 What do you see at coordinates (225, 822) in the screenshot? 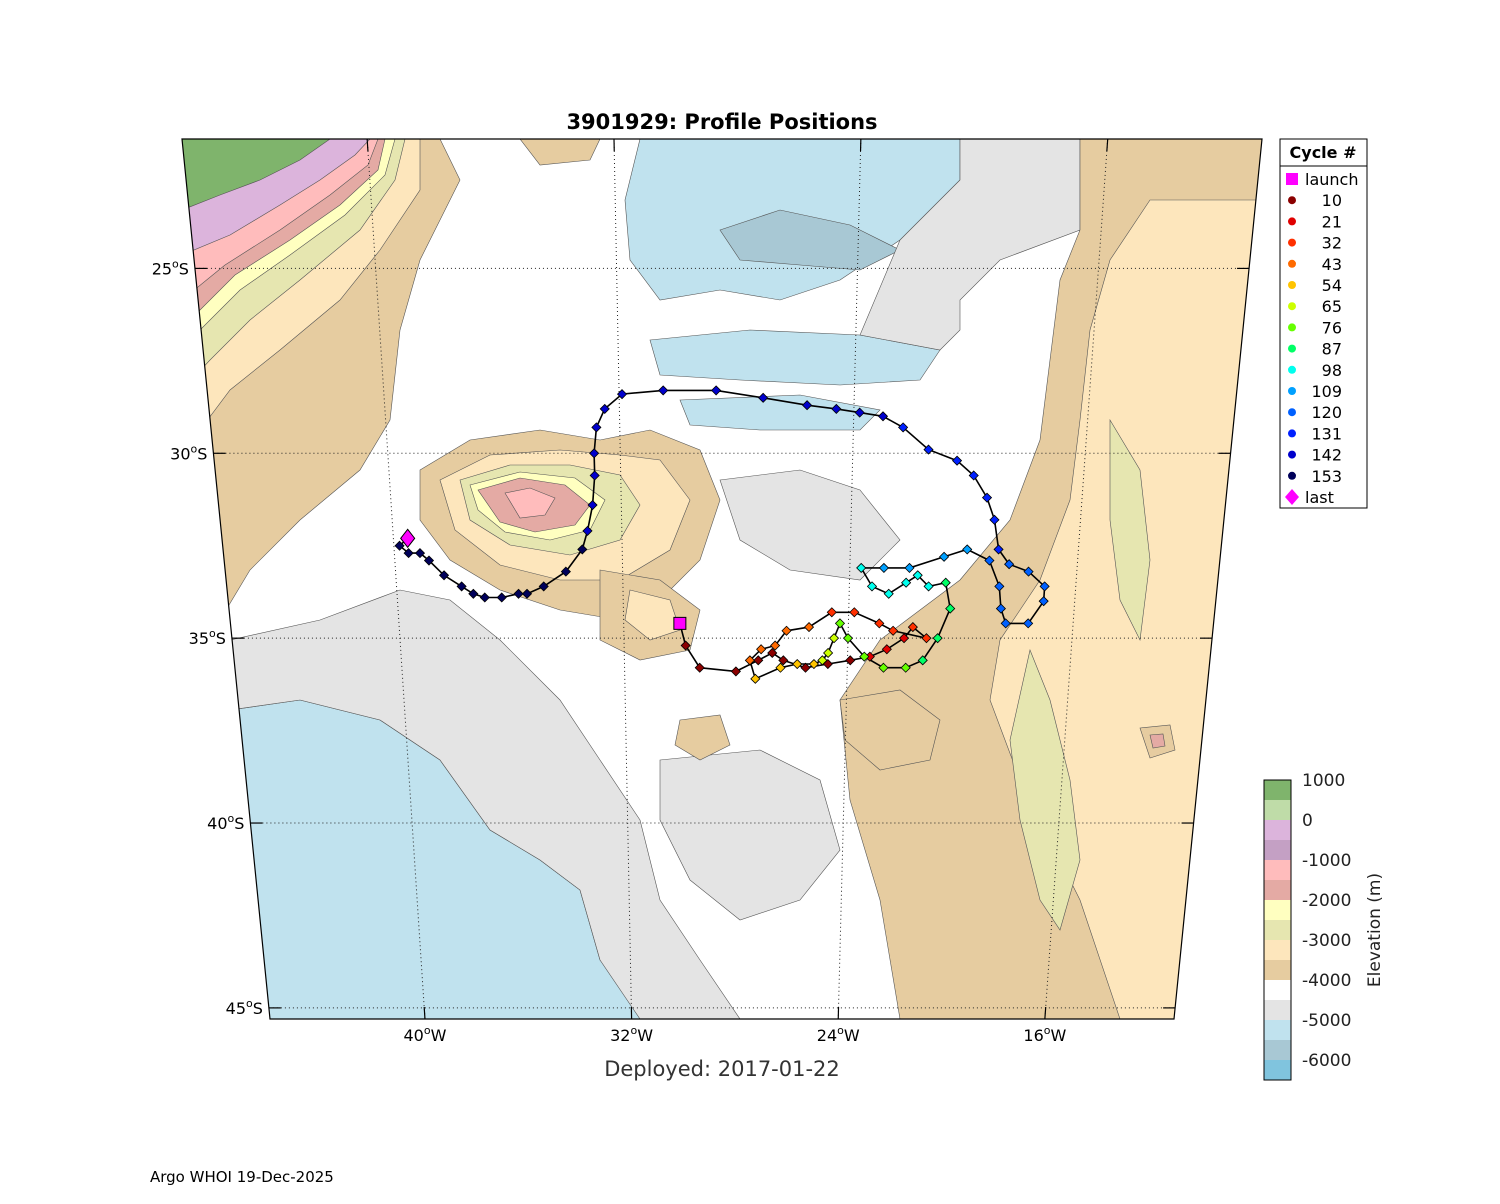
I see `lat-tick-label: 40oS` at bounding box center [225, 822].